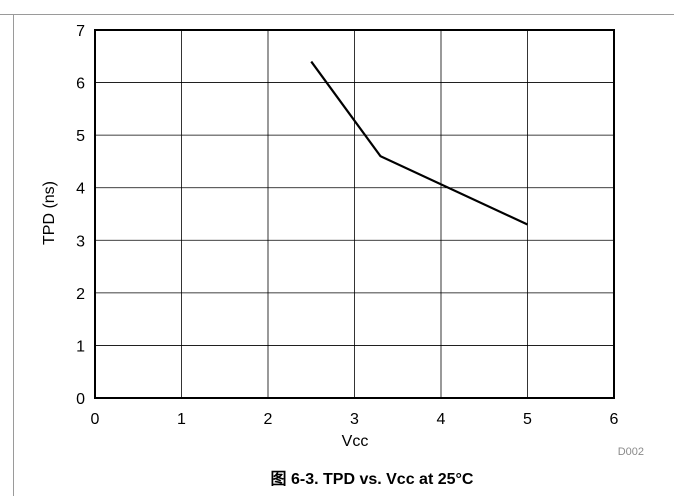 The width and height of the screenshot is (674, 496). I want to click on y-tick-label: 7, so click(80, 31).